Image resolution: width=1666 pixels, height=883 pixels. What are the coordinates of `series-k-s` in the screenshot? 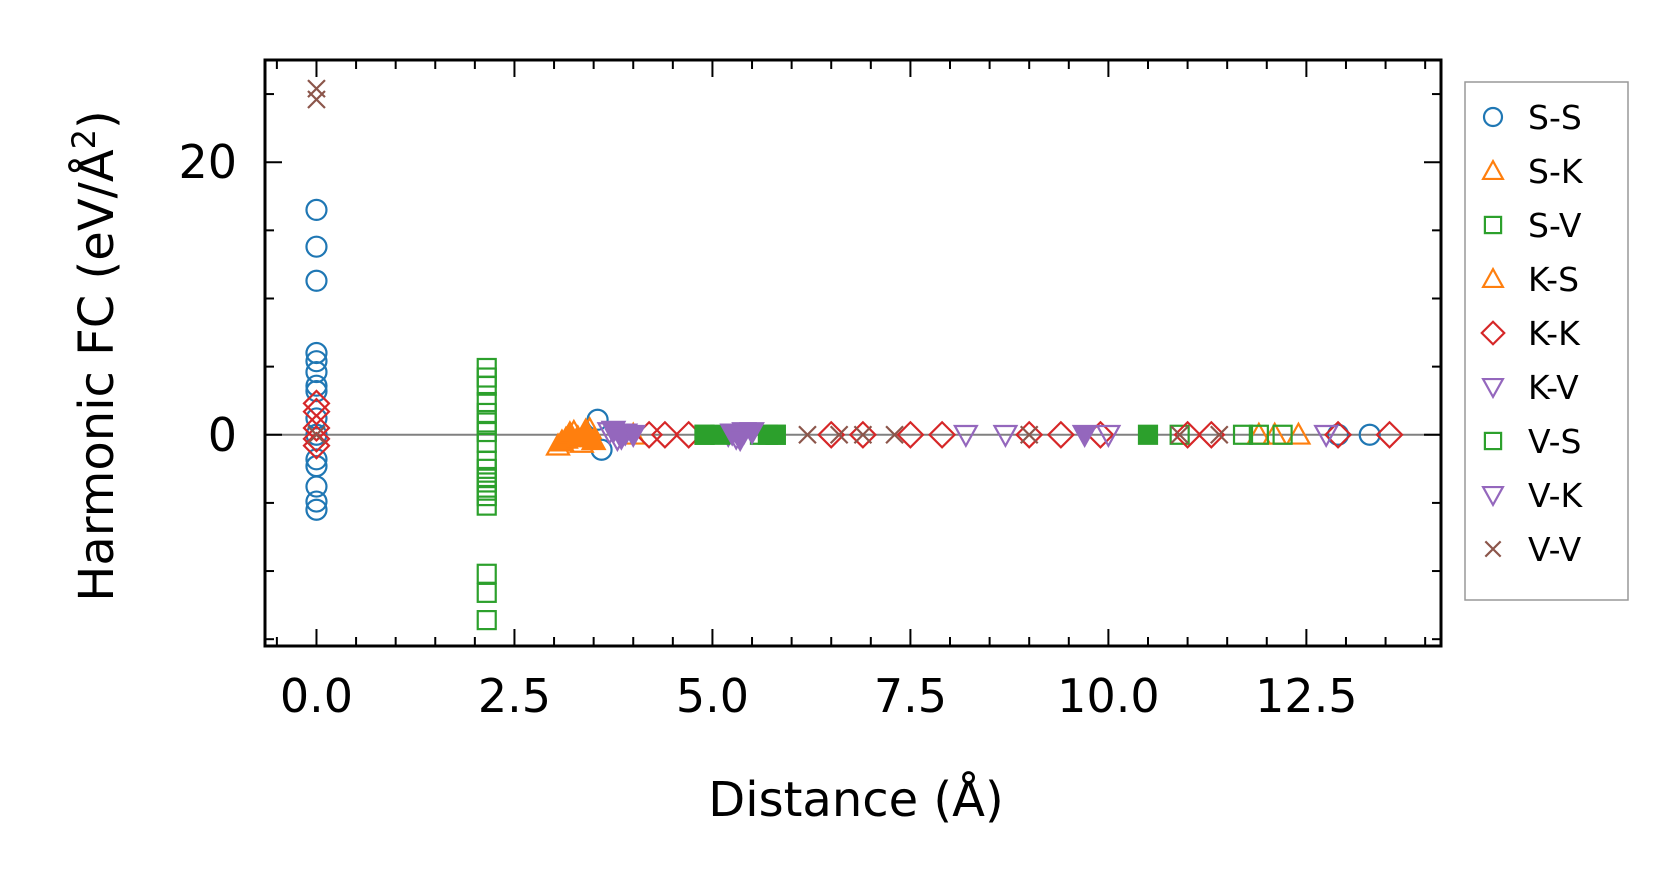 It's located at (578, 434).